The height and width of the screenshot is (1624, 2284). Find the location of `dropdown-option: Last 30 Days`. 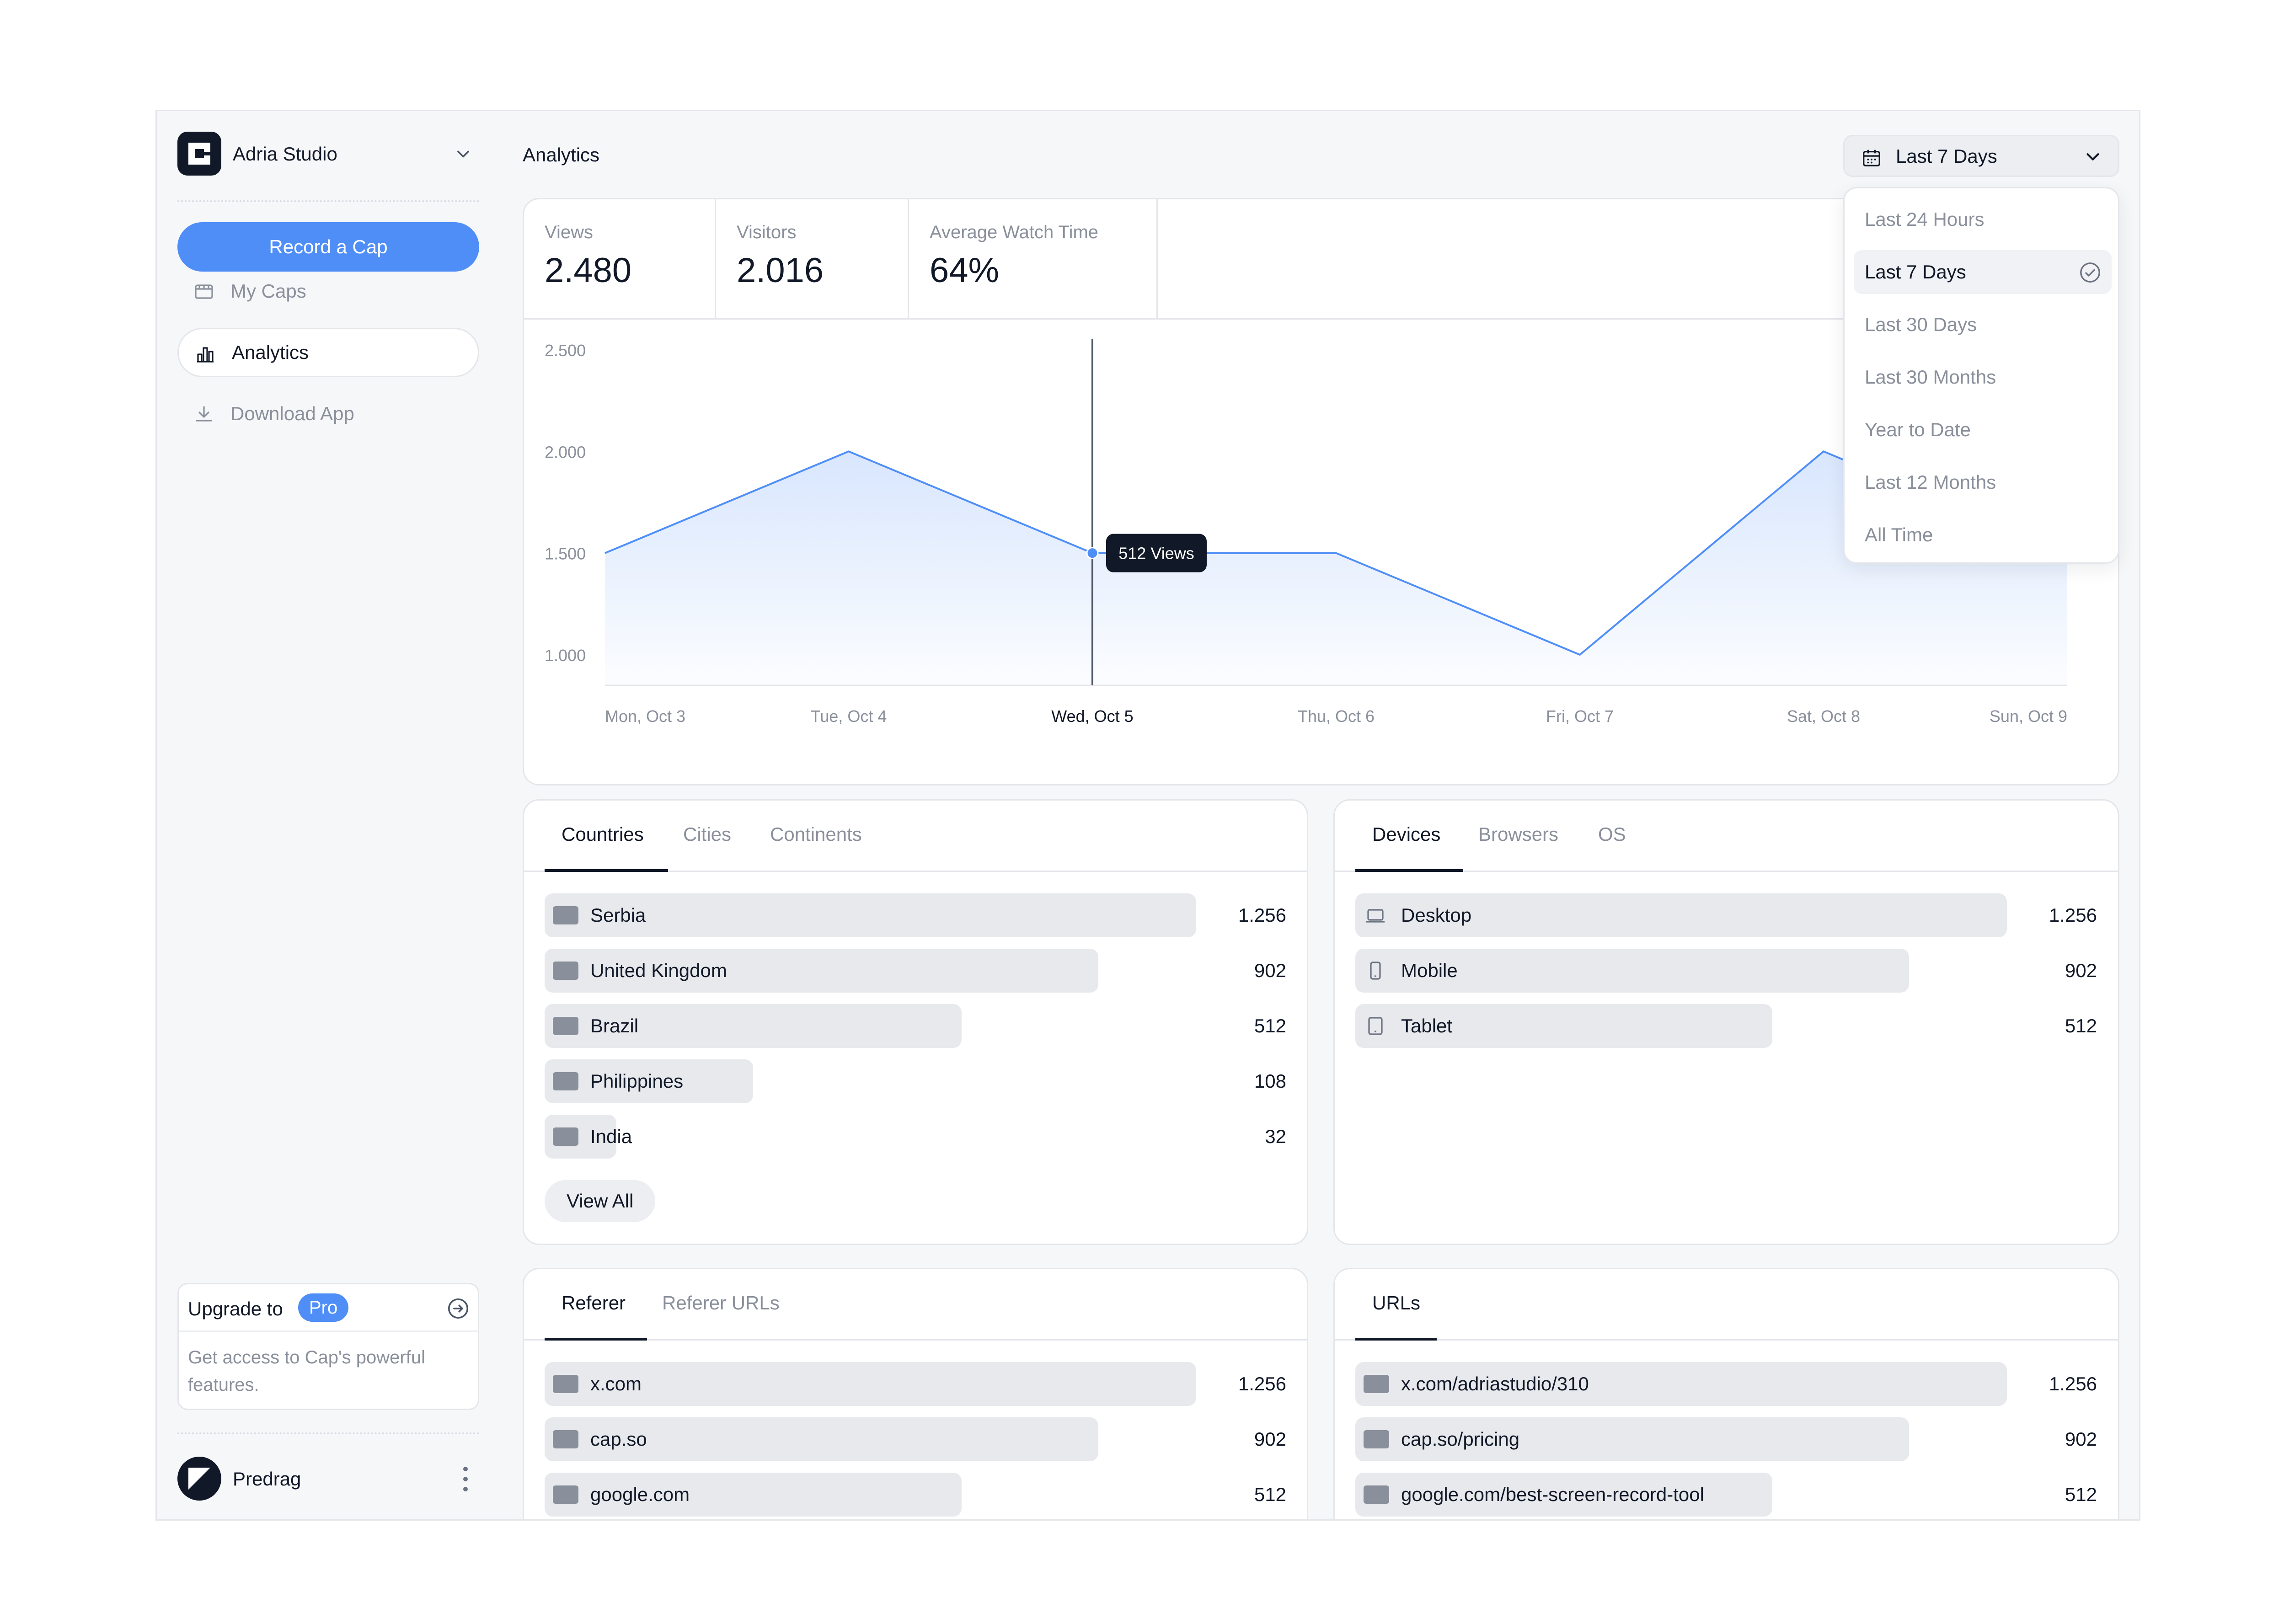

dropdown-option: Last 30 Days is located at coordinates (1983, 325).